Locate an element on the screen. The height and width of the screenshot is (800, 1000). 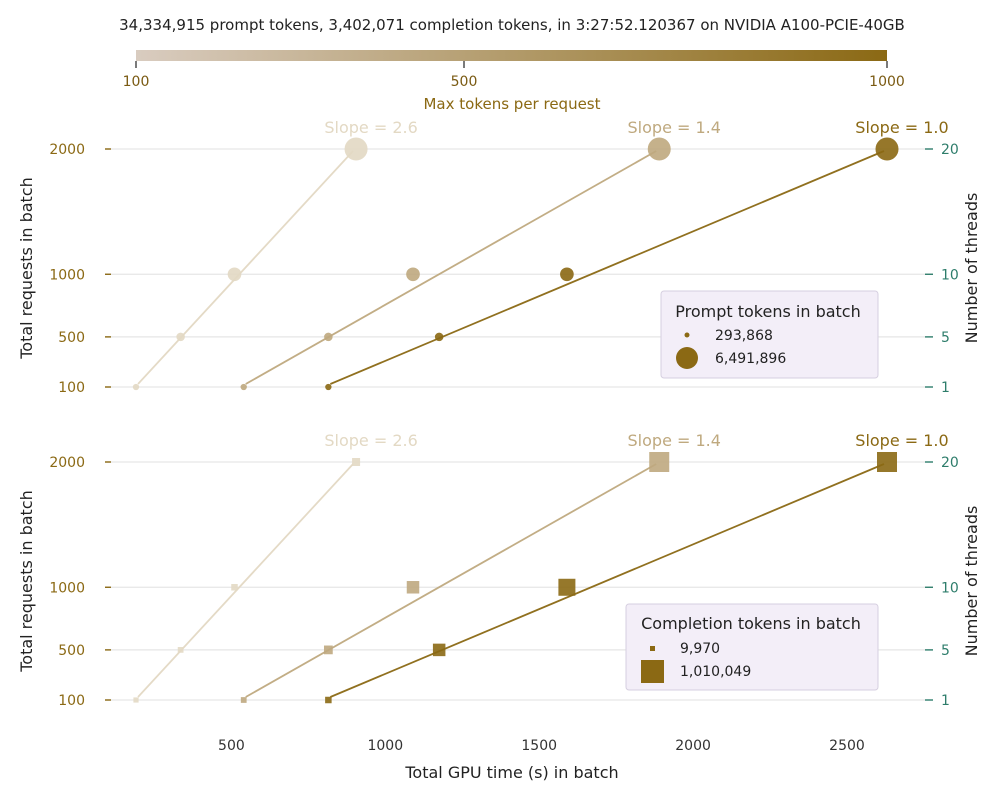
legend-entry-label: 293,868 is located at coordinates (744, 336).